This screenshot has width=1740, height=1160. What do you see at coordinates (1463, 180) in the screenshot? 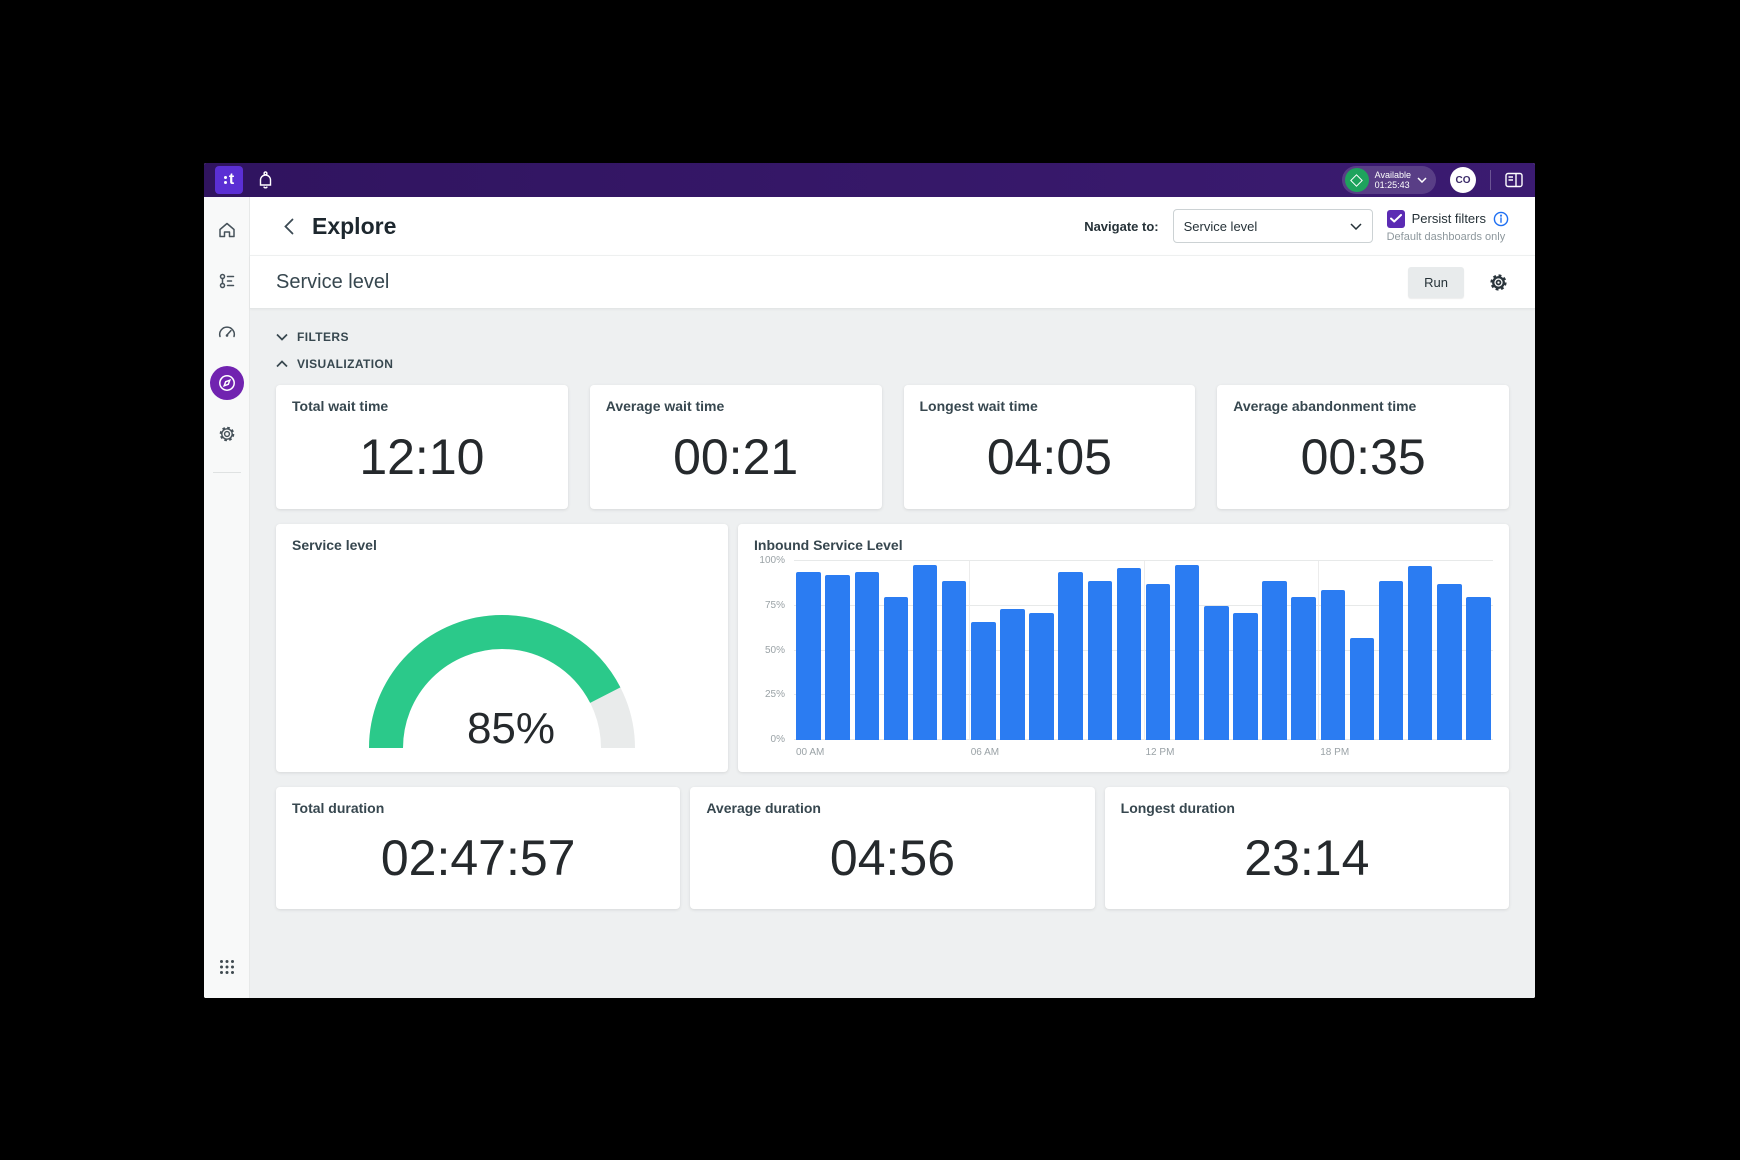
I see `user-avatar: CO` at bounding box center [1463, 180].